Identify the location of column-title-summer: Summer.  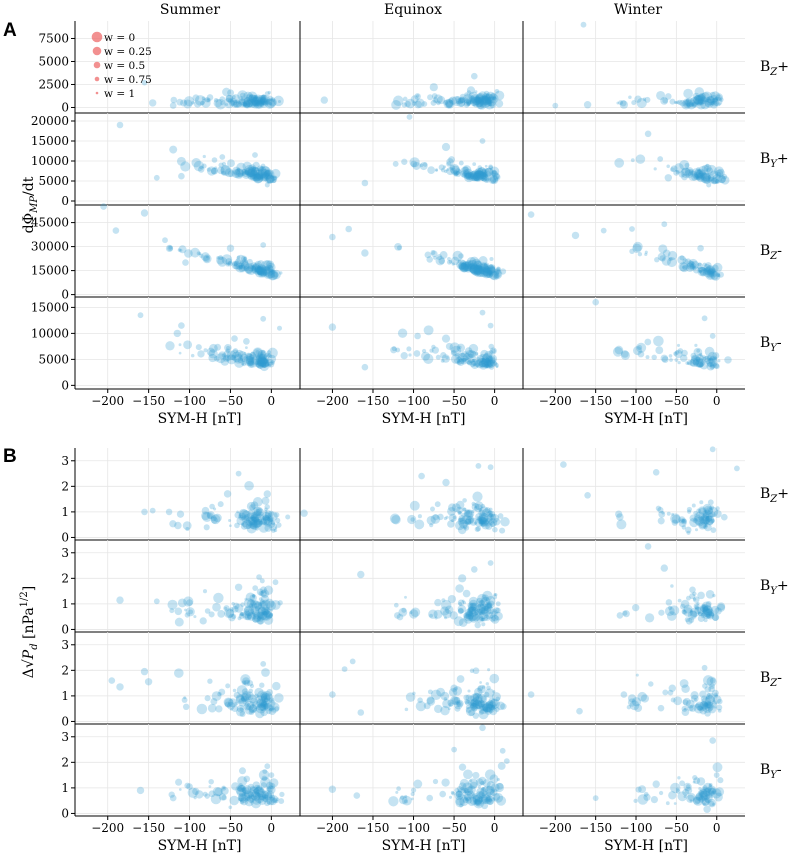
(190, 10).